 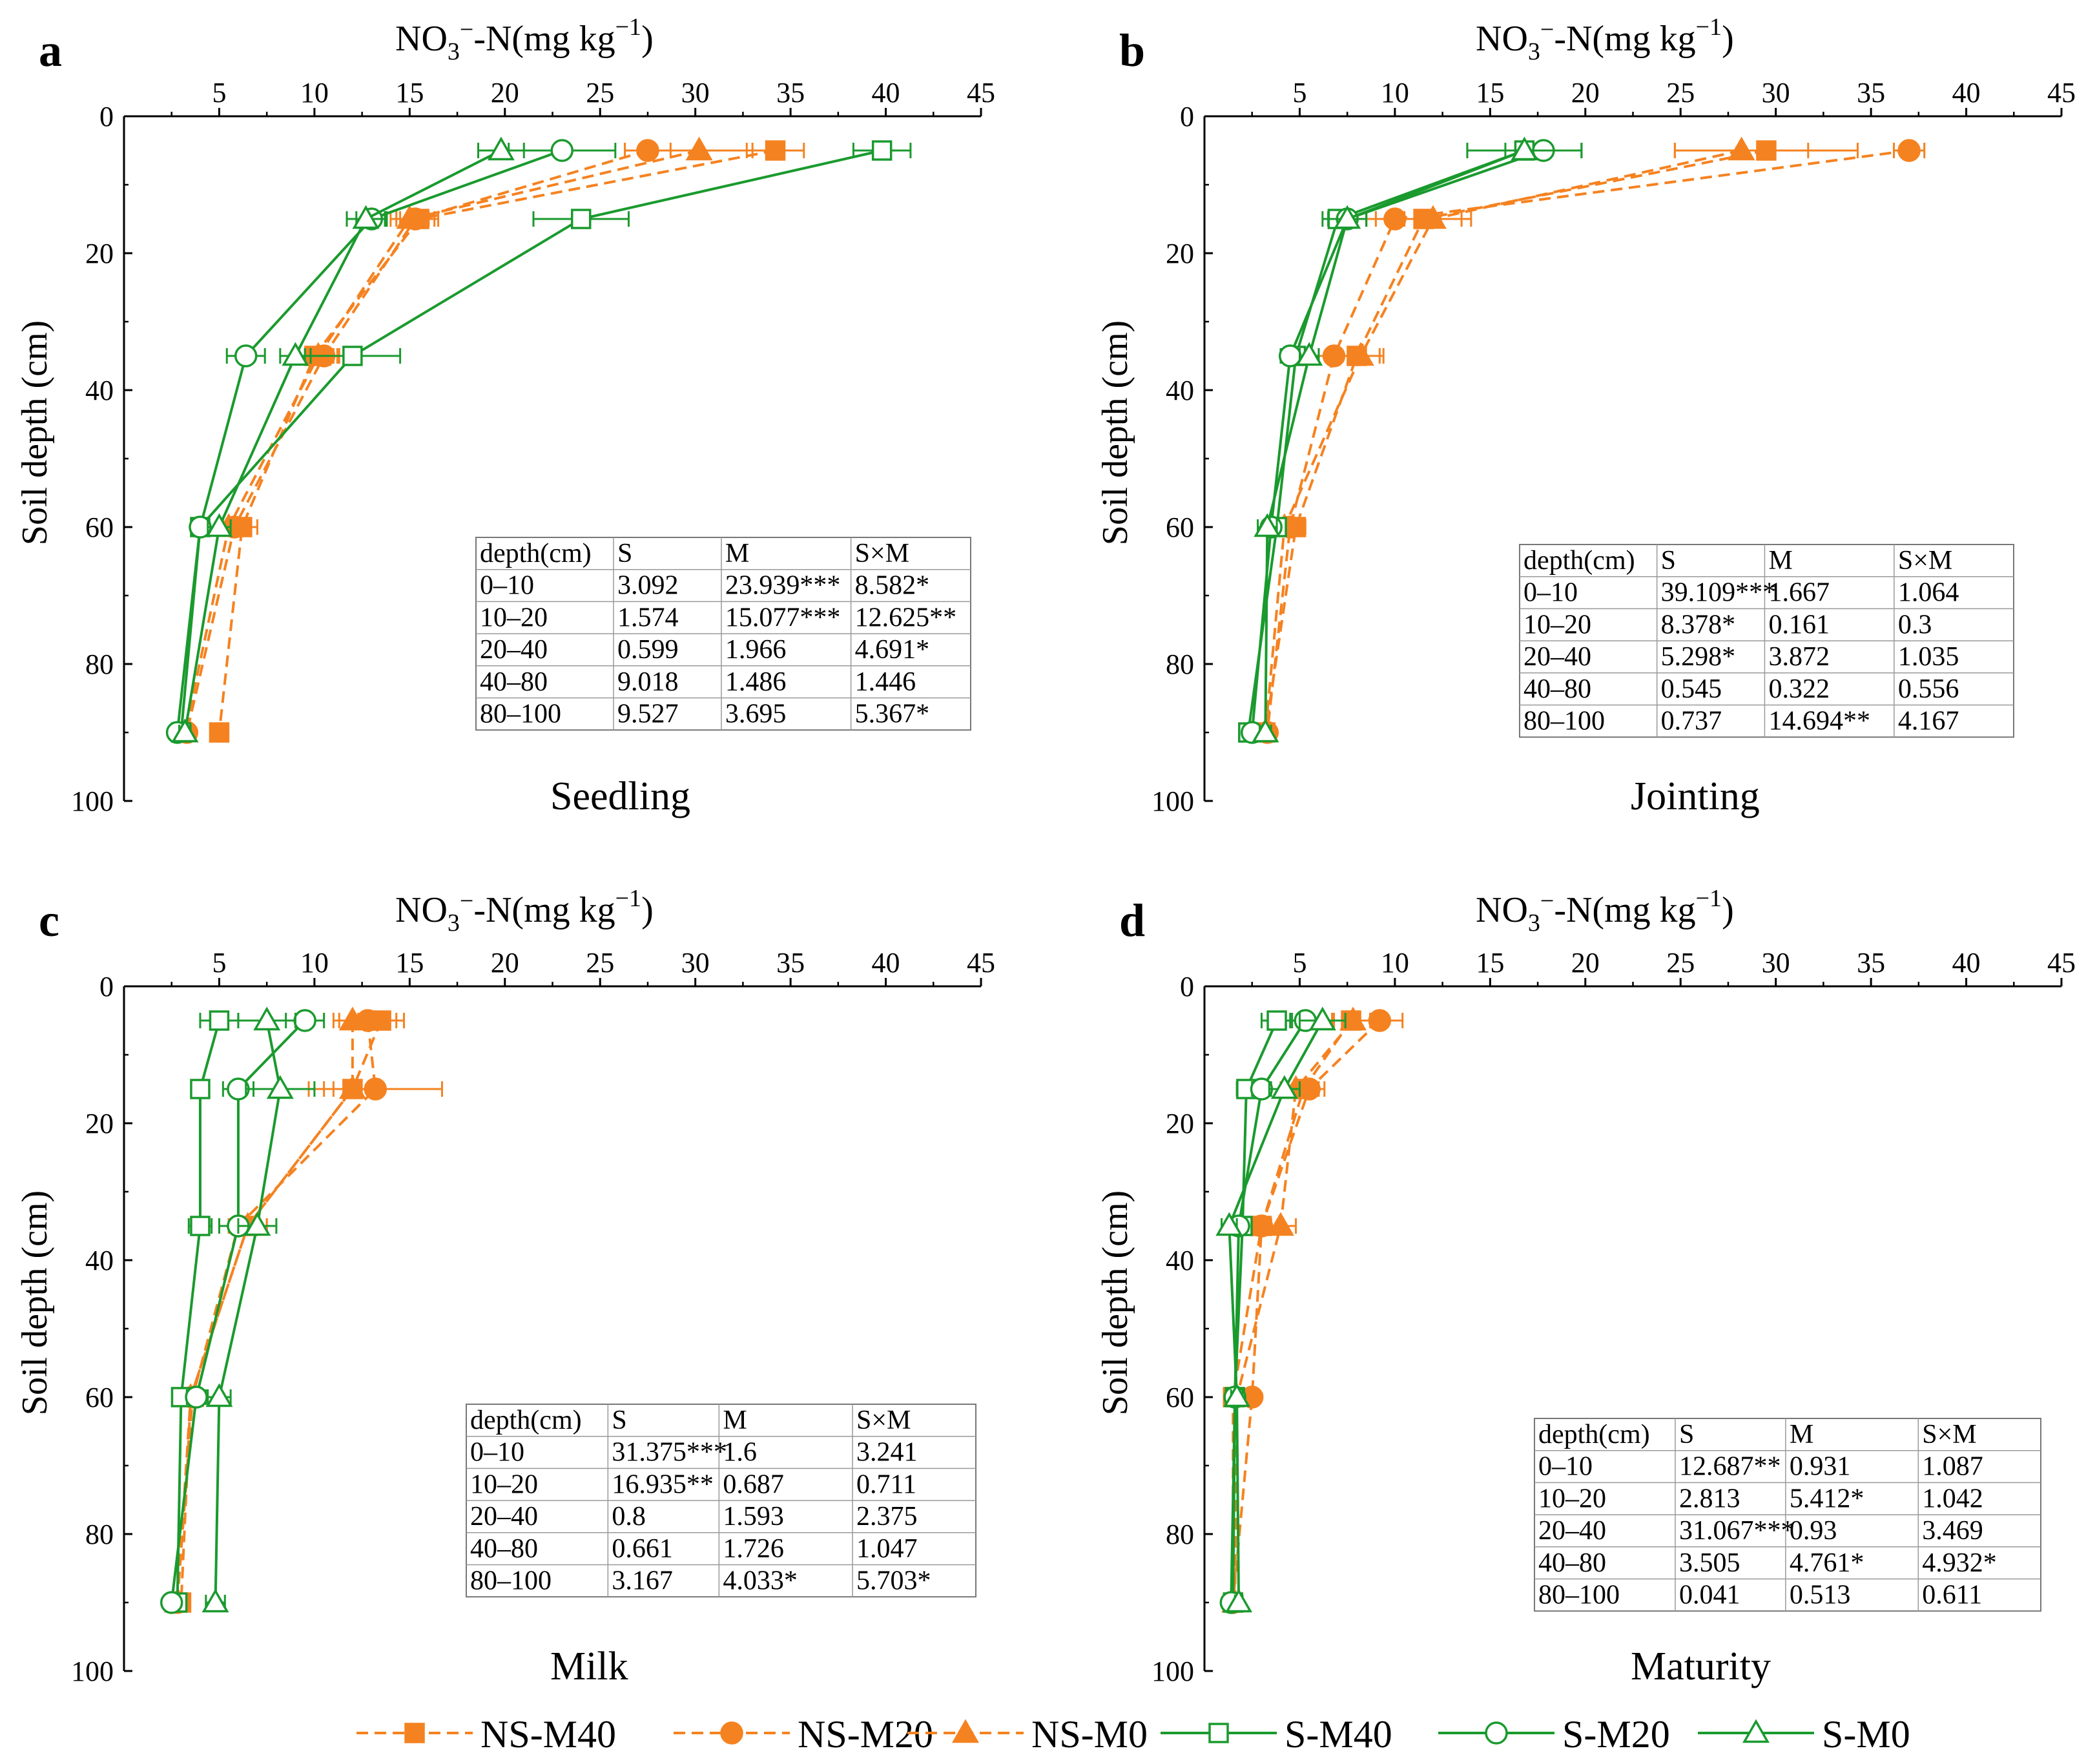 What do you see at coordinates (624, 553) in the screenshot?
I see `stats-header-cell: S` at bounding box center [624, 553].